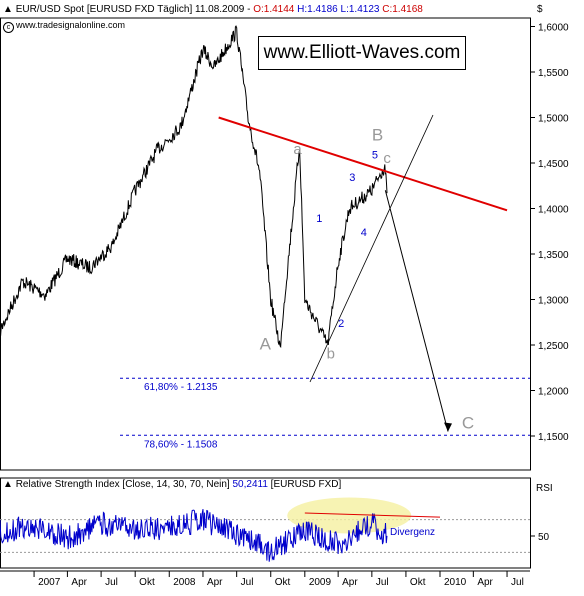 The image size is (584, 596). I want to click on wave-label: 5, so click(375, 155).